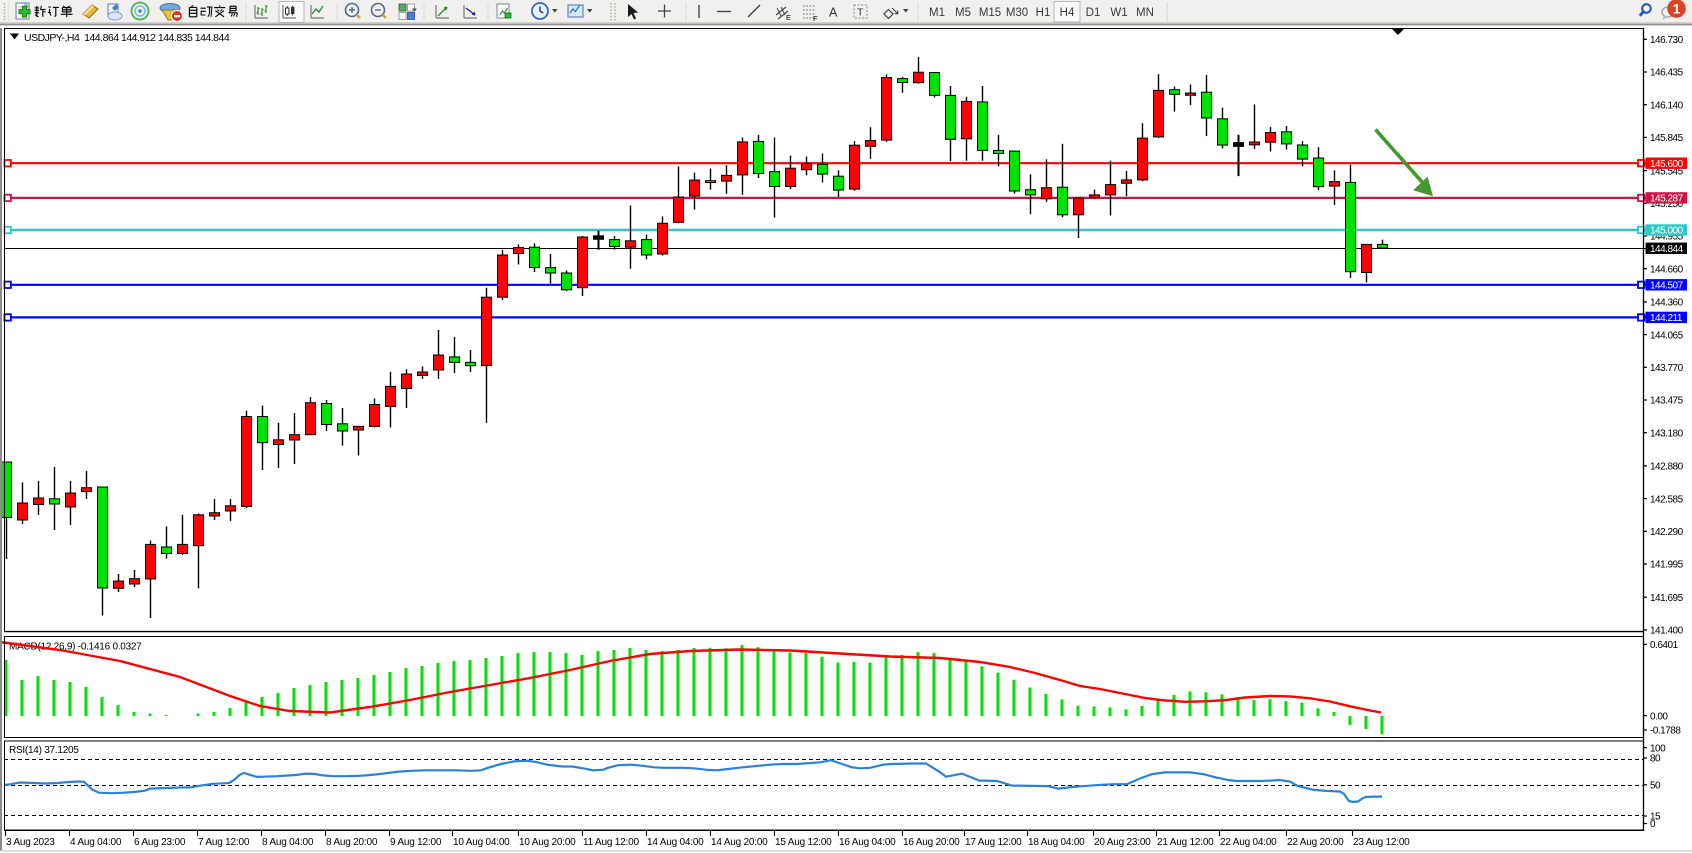 This screenshot has width=1692, height=853. What do you see at coordinates (1667, 231) in the screenshot?
I see `svg-text: 145.000` at bounding box center [1667, 231].